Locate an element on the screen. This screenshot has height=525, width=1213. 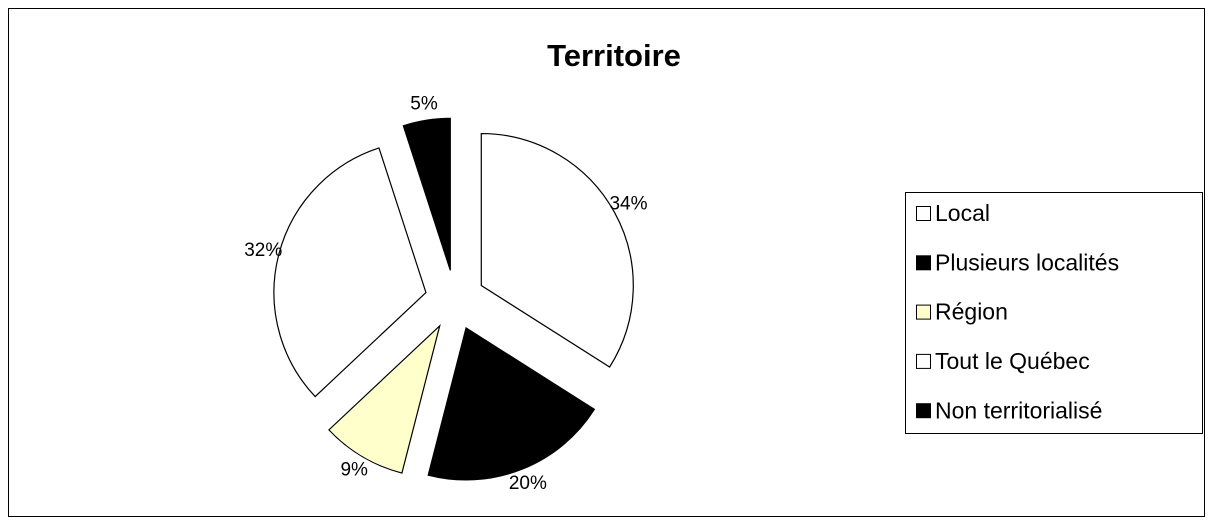
legend-label: Plusieurs localités is located at coordinates (1027, 262).